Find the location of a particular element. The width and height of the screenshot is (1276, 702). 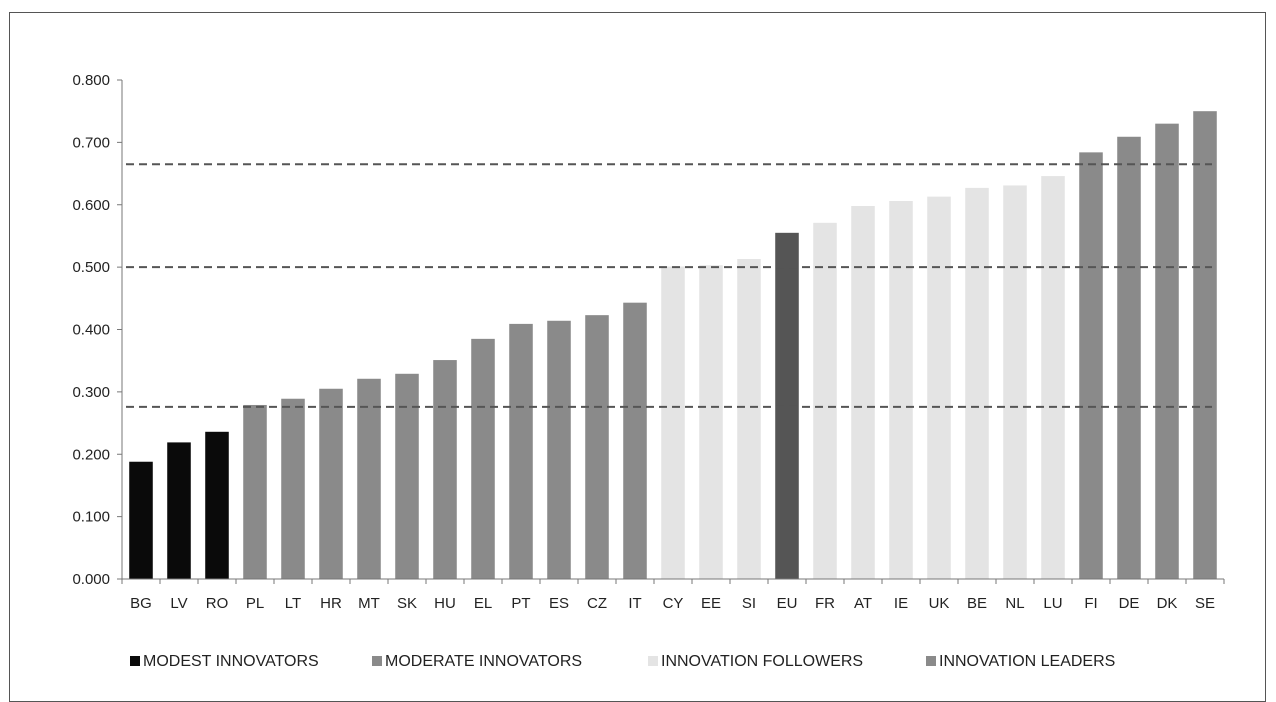

x-tick-label: CZ is located at coordinates (597, 603).